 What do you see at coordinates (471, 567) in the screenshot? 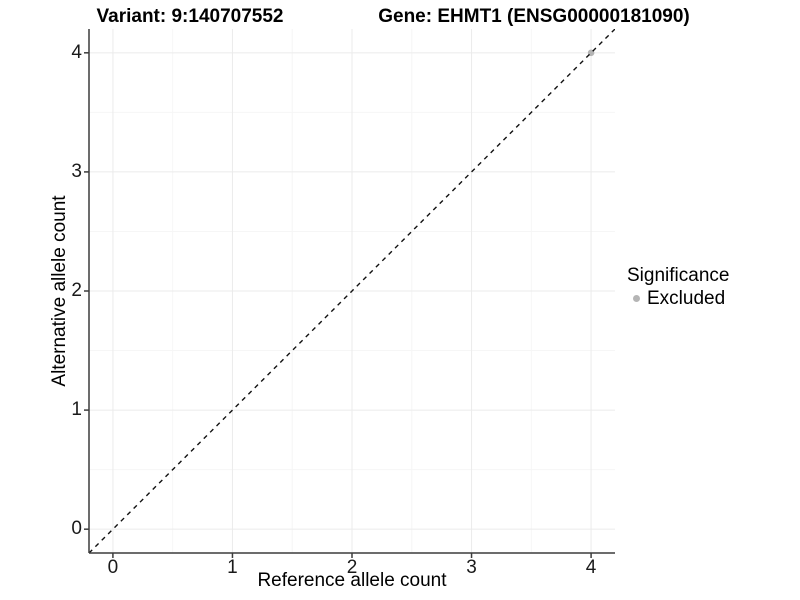
I see `x-tick-label: 3` at bounding box center [471, 567].